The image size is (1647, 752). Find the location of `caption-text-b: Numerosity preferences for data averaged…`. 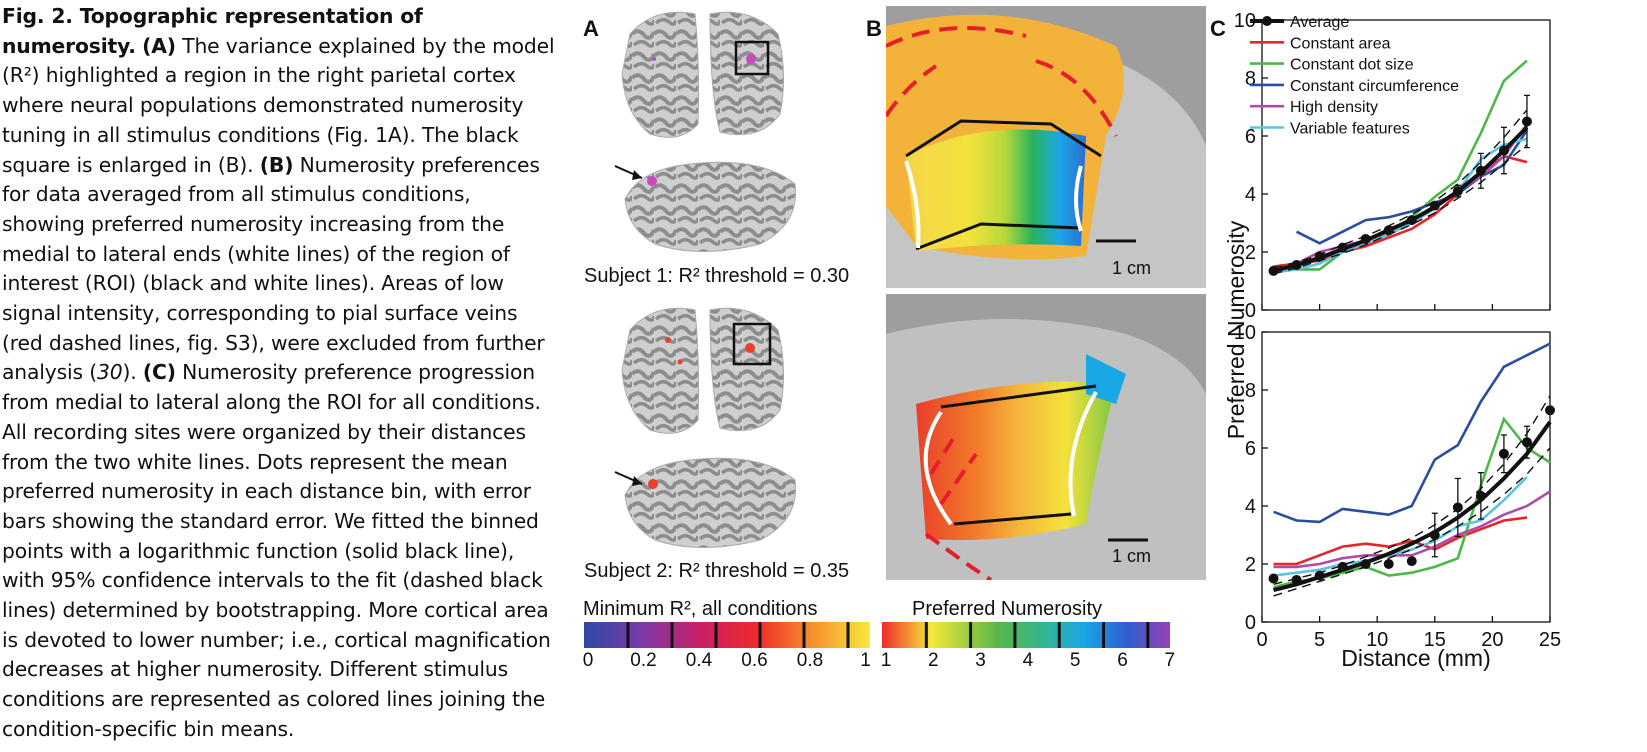

caption-text-b: Numerosity preferences for data averaged… is located at coordinates (273, 268).